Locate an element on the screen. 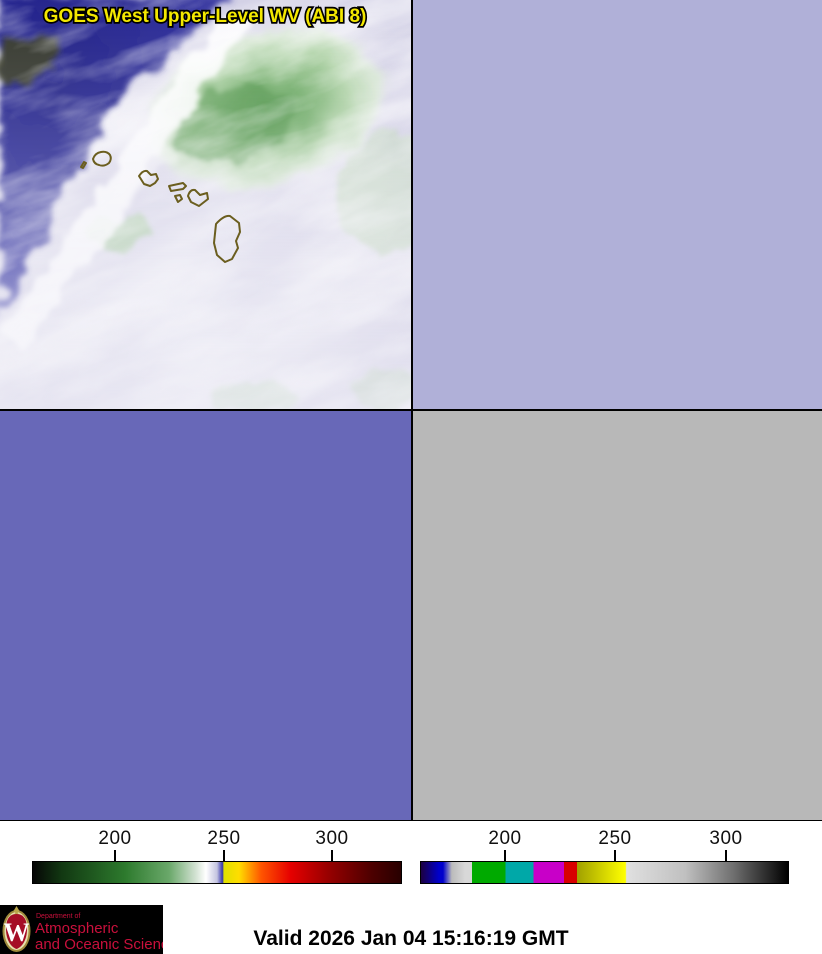 The width and height of the screenshot is (822, 954). svg-text: W is located at coordinates (17, 932).